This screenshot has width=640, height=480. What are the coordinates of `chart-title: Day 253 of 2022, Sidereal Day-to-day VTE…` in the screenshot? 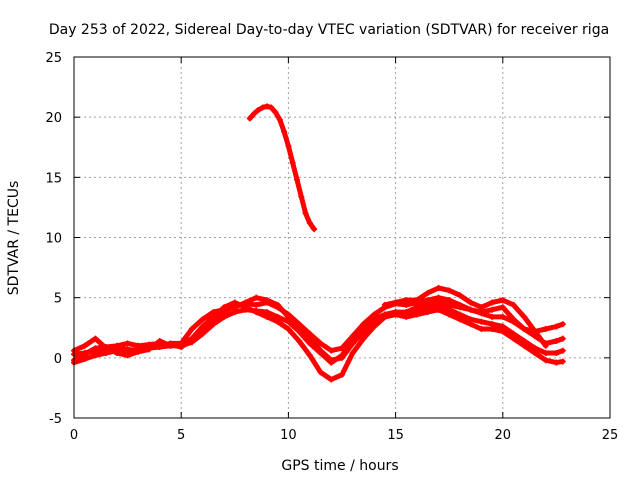 It's located at (329, 30).